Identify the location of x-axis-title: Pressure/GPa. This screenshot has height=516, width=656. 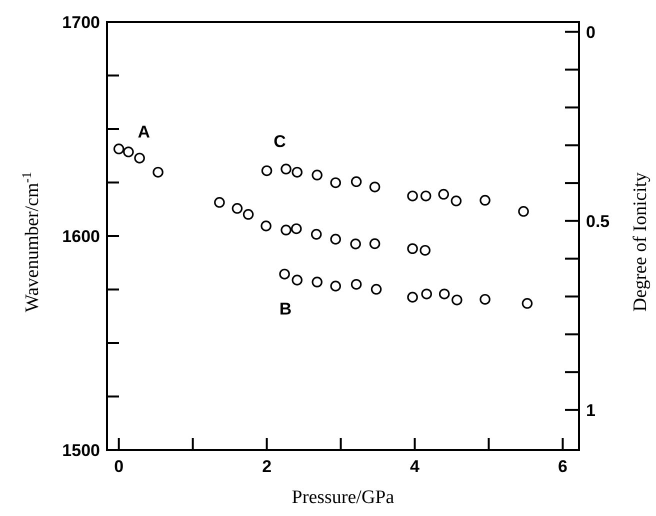
(343, 497).